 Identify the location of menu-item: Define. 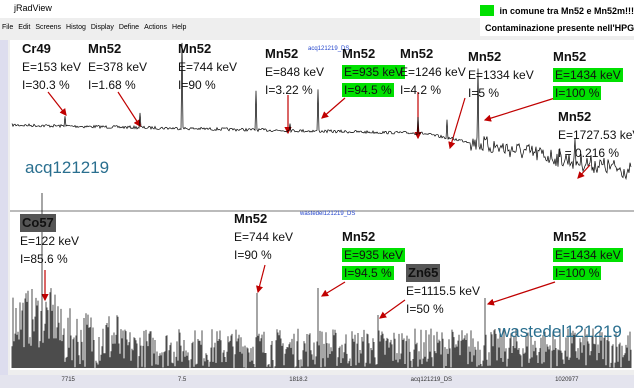
(129, 27).